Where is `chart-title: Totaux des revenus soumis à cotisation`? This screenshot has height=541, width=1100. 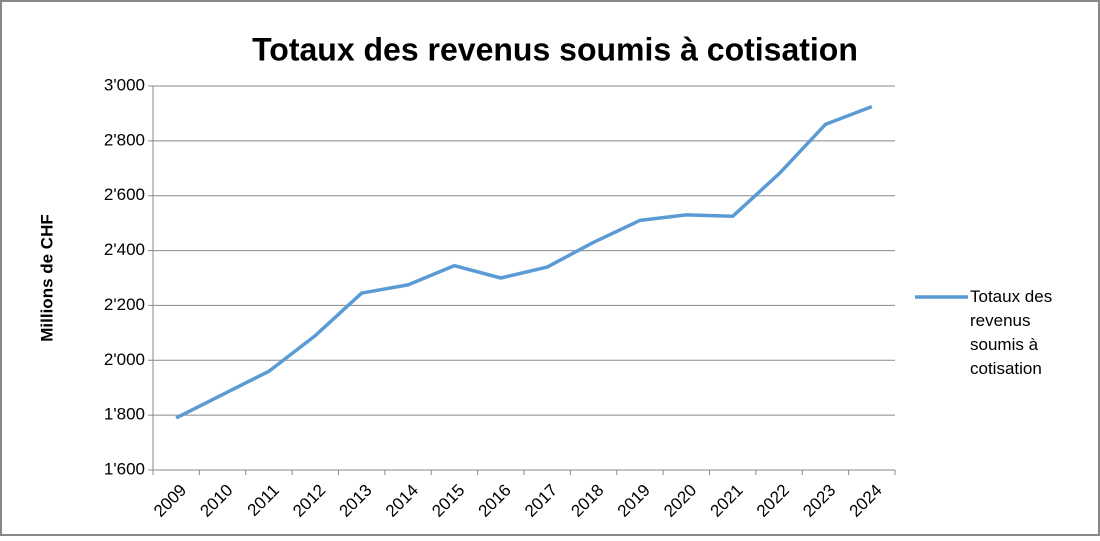
chart-title: Totaux des revenus soumis à cotisation is located at coordinates (555, 49).